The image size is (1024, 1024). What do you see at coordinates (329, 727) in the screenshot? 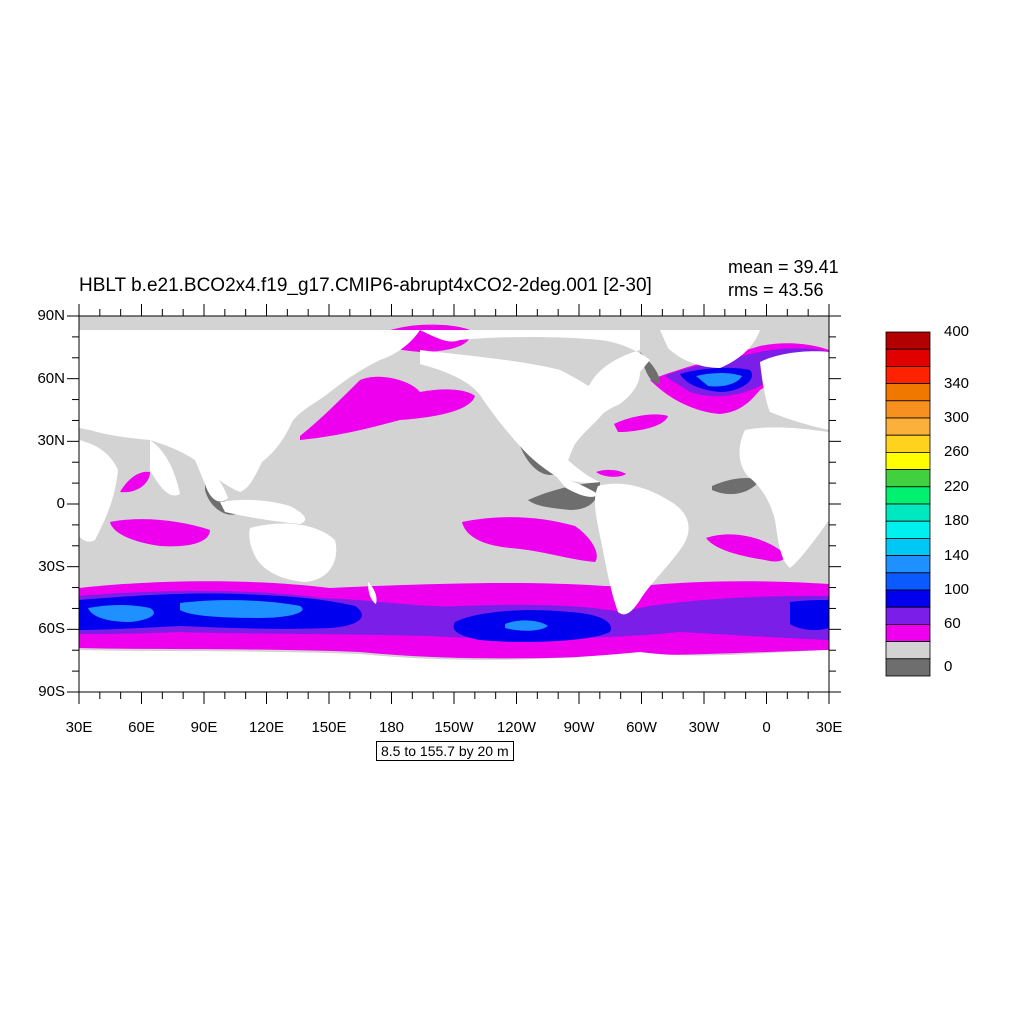
I see `x-tick-label: 150E` at bounding box center [329, 727].